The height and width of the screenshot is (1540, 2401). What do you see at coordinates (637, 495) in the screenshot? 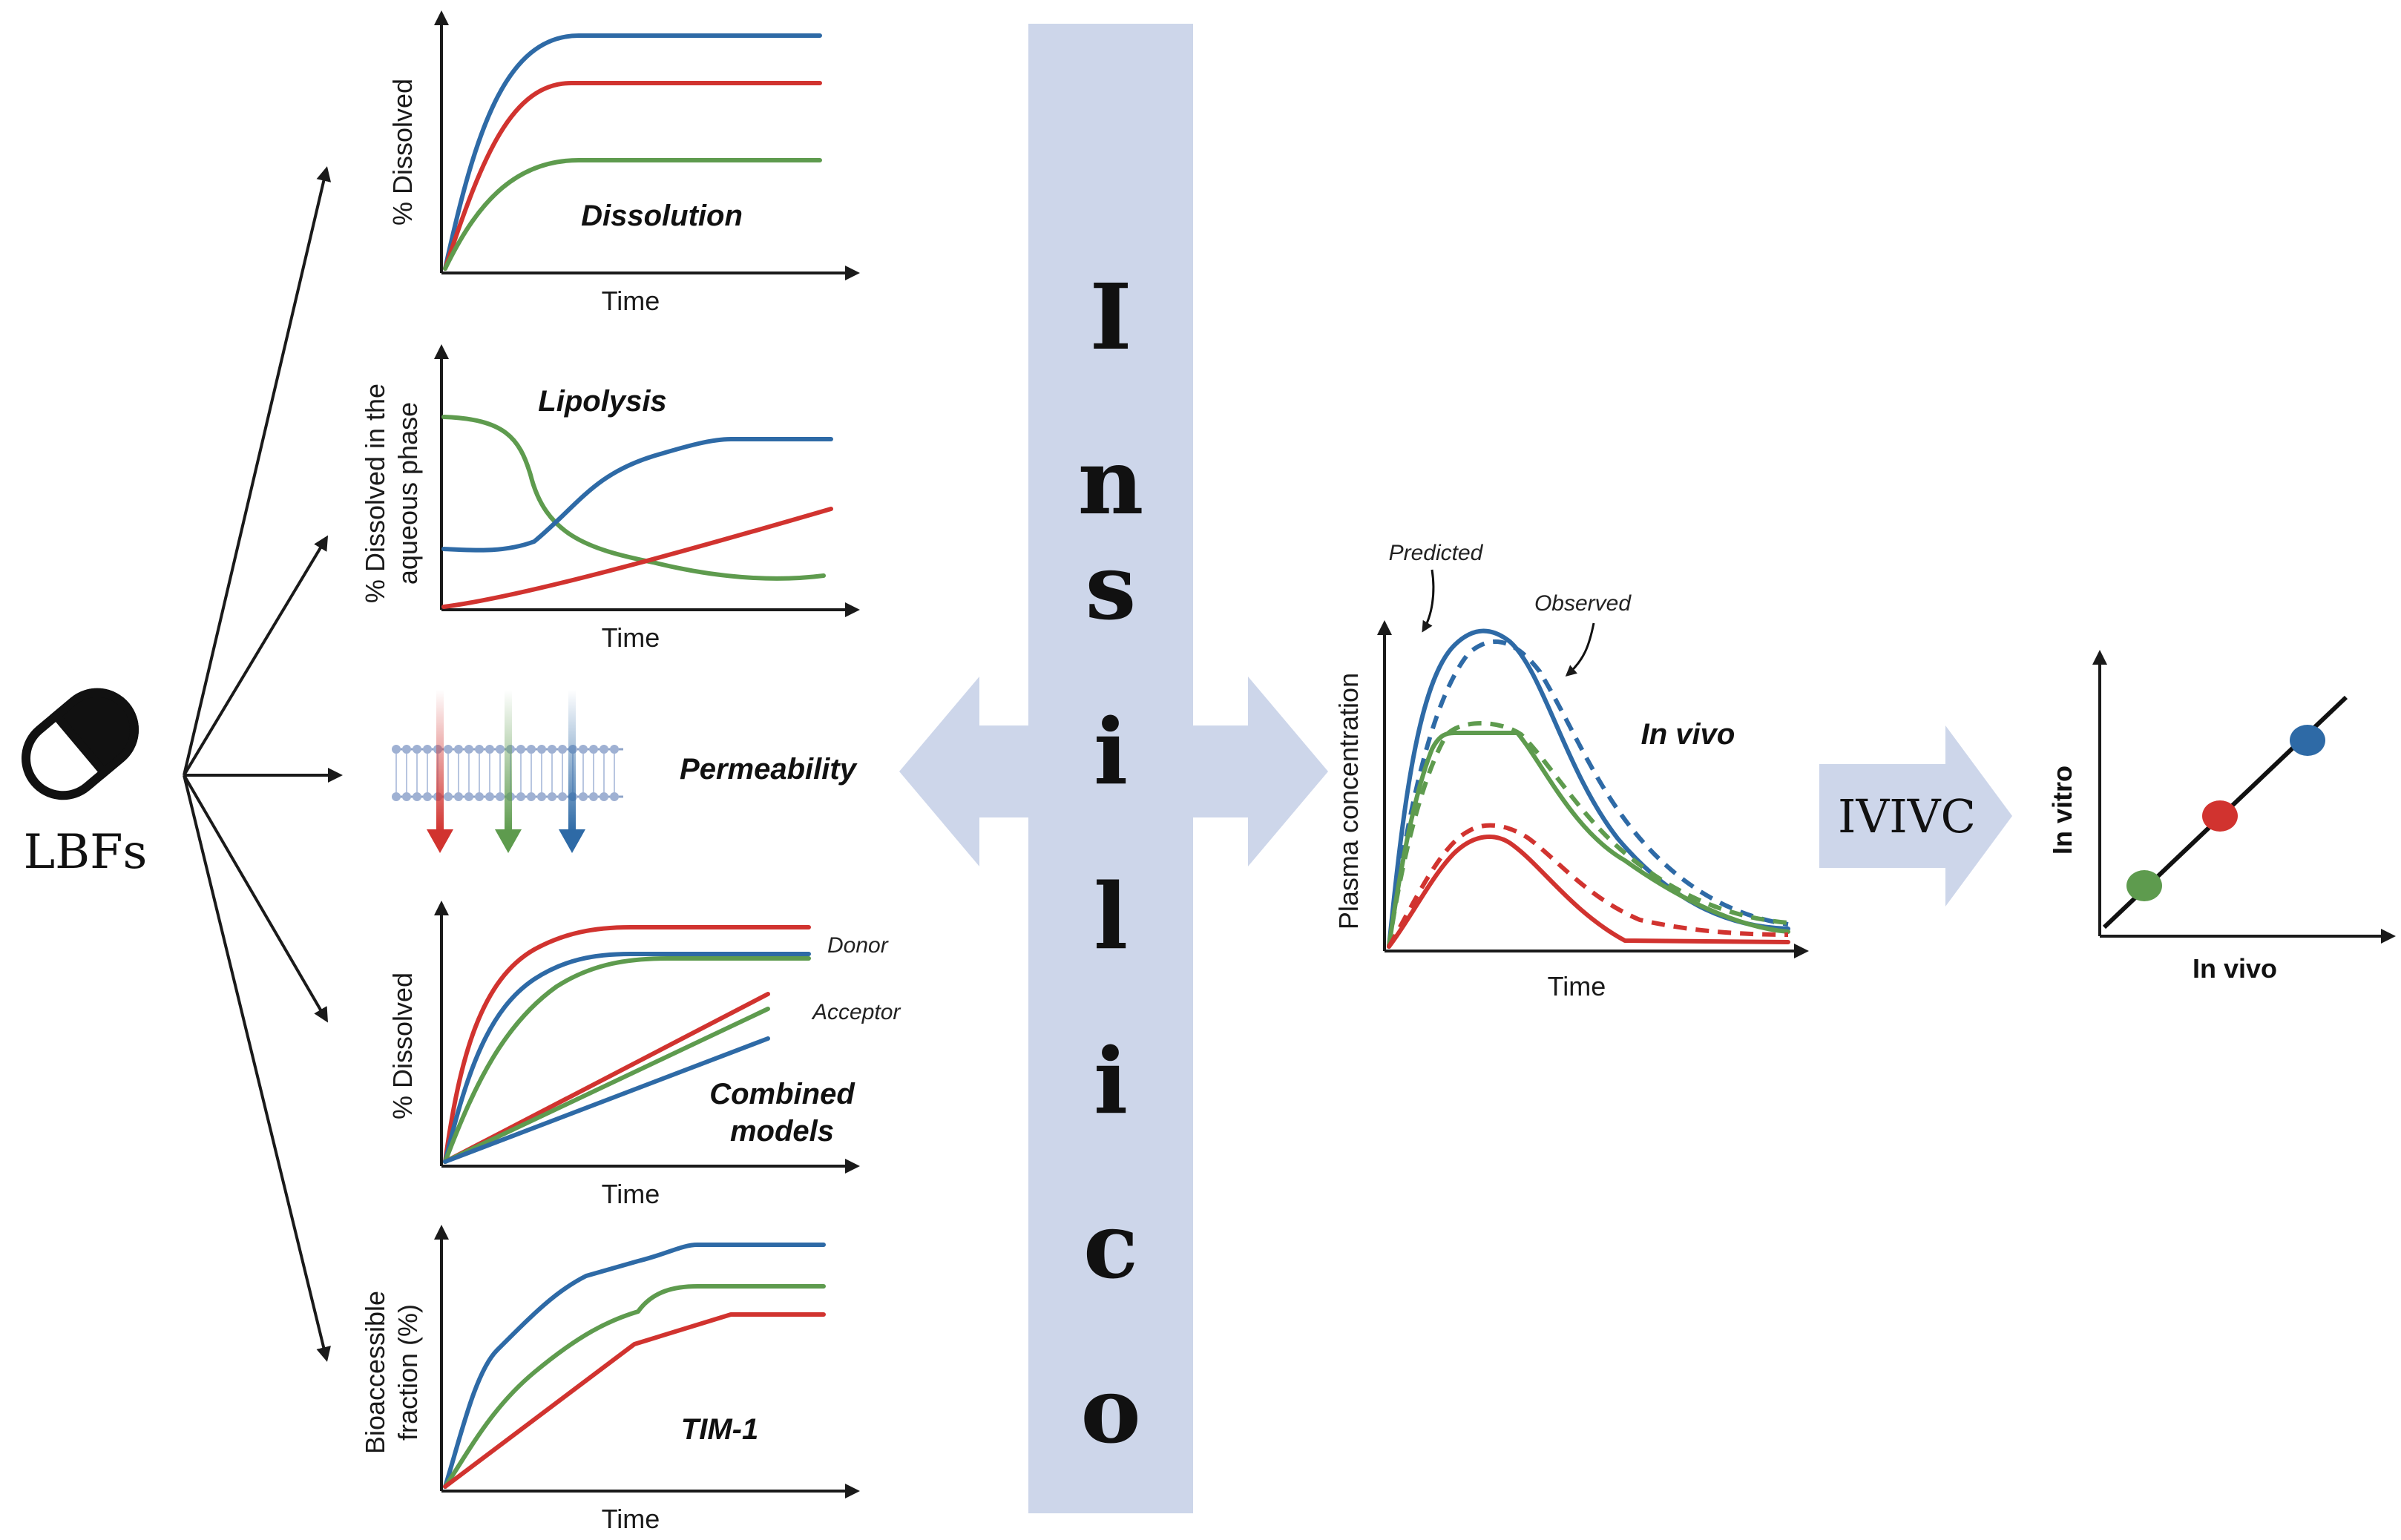
I see `lipolysis-curve-blue` at bounding box center [637, 495].